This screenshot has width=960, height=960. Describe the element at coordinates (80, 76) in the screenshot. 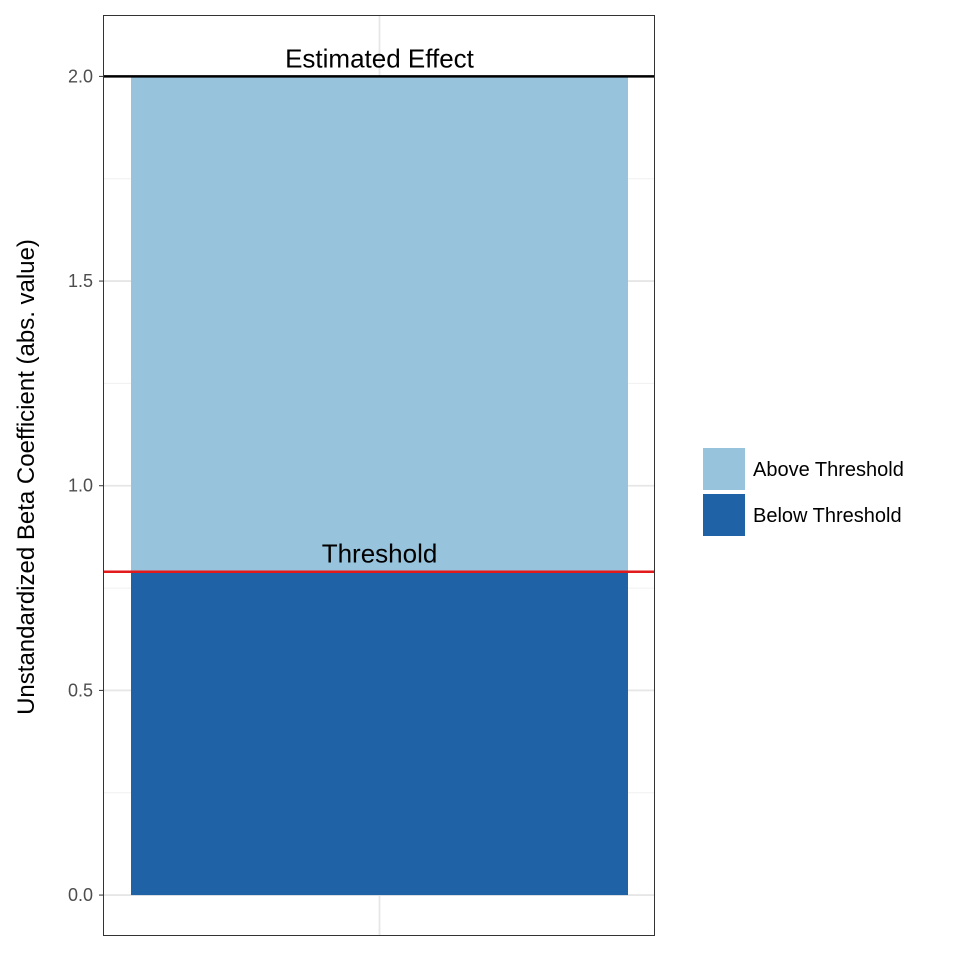

I see `y-tick-label: 2.0` at that location.